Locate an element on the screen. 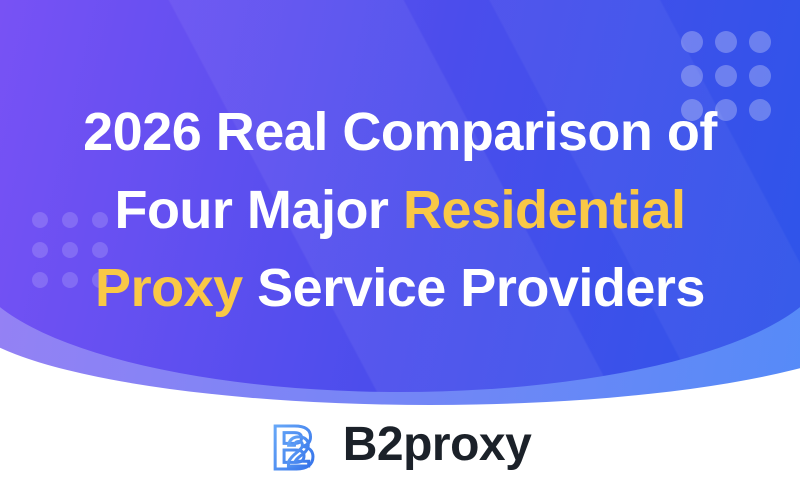  b2proxy-logo: B 2 B2proxy is located at coordinates (400, 445).